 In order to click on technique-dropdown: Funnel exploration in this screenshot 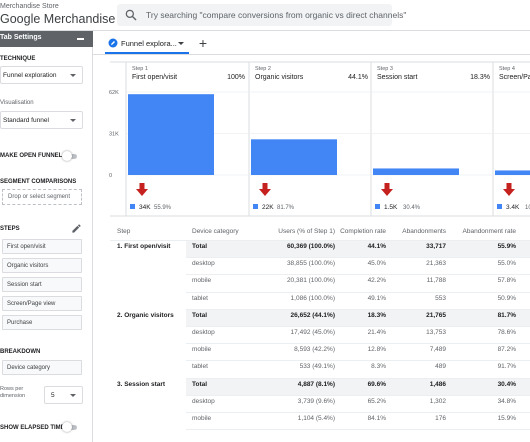, I will do `click(41, 75)`.